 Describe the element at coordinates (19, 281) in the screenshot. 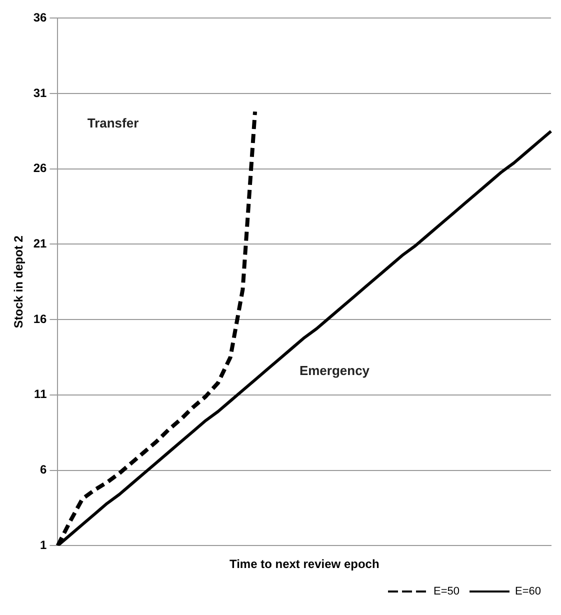

I see `y-axis-title: Stock in depot 2` at that location.